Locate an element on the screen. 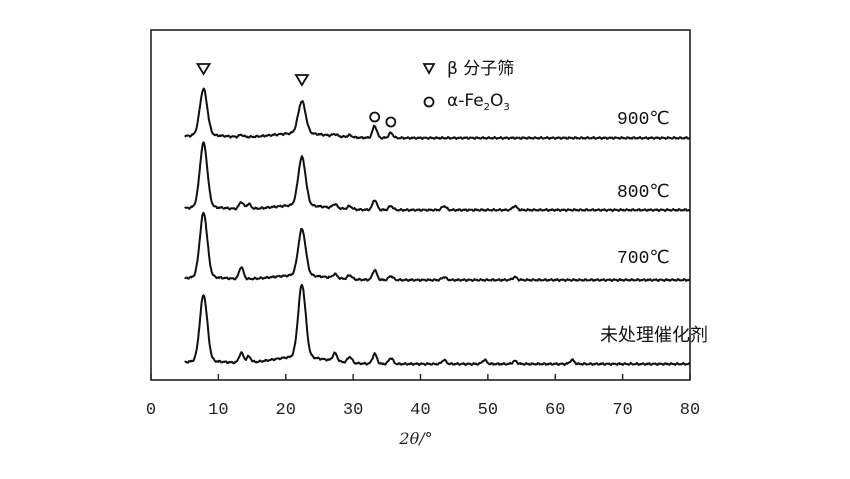  series-label: 800℃ is located at coordinates (643, 193).